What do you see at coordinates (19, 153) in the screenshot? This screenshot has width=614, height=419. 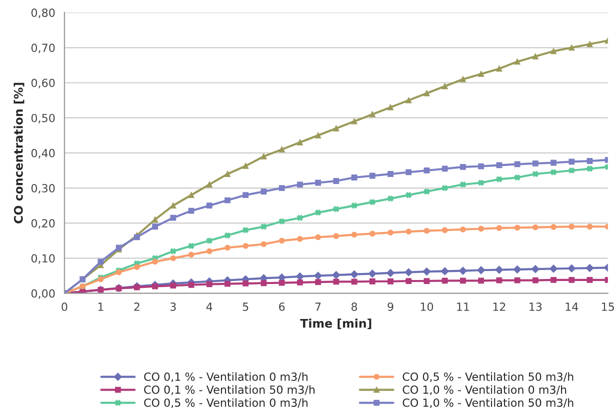 I see `y-axis-title: CO concentration [%]` at bounding box center [19, 153].